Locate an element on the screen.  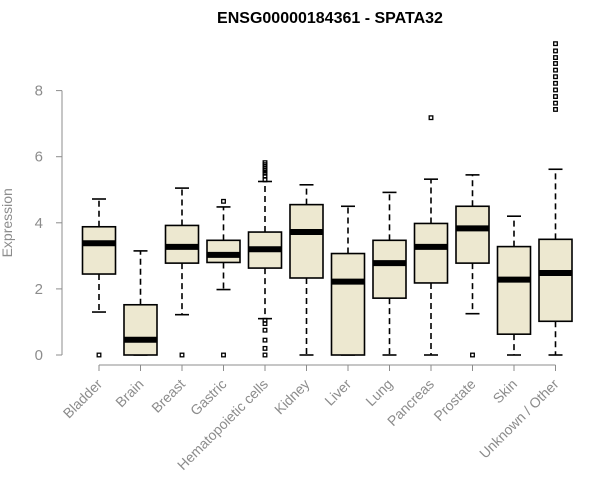
x-tick-label: Bladder is located at coordinates (83, 399).